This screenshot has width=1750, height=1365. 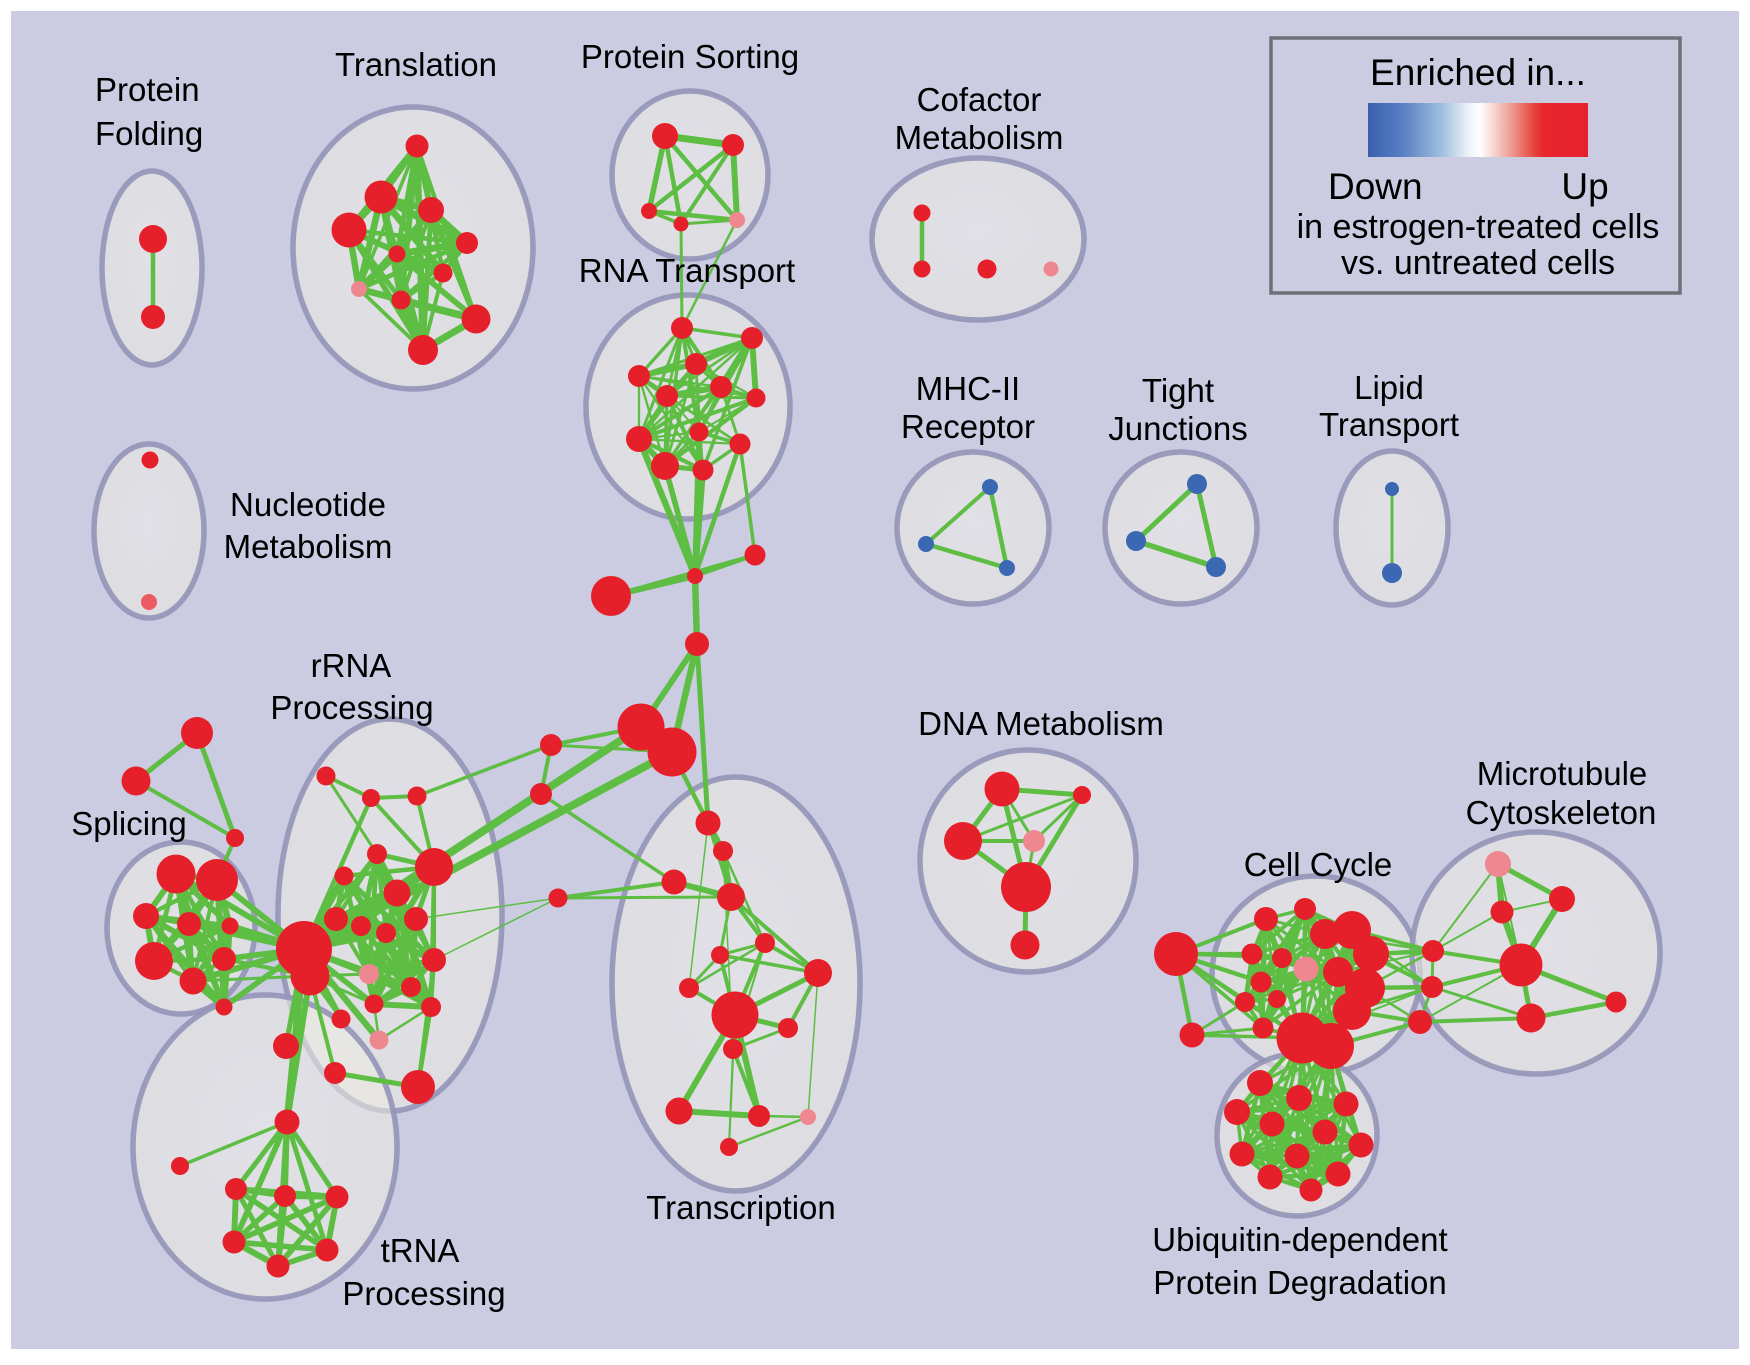 What do you see at coordinates (1478, 263) in the screenshot?
I see `svg-text: vs. untreated cells` at bounding box center [1478, 263].